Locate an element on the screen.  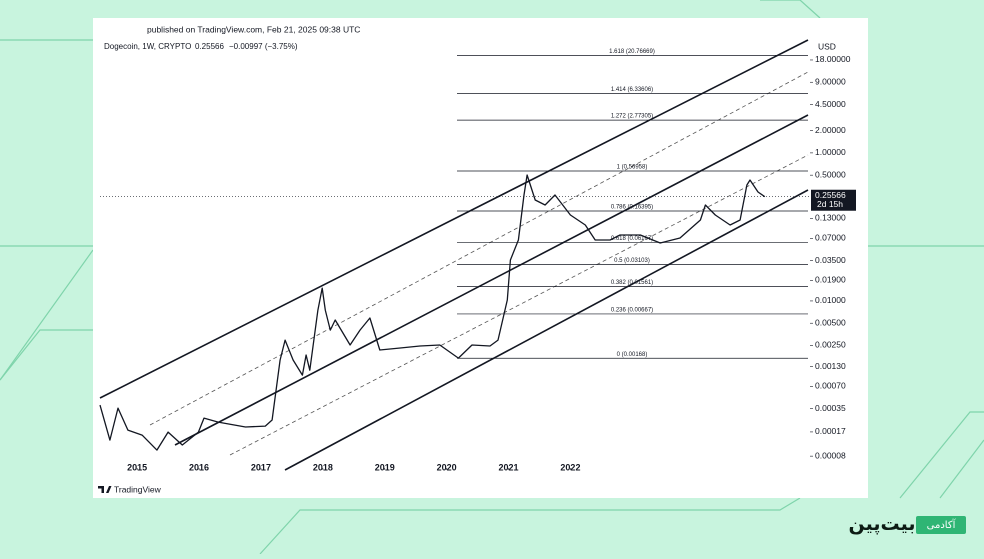
y-tick-label: 9.00000 is located at coordinates (830, 82).